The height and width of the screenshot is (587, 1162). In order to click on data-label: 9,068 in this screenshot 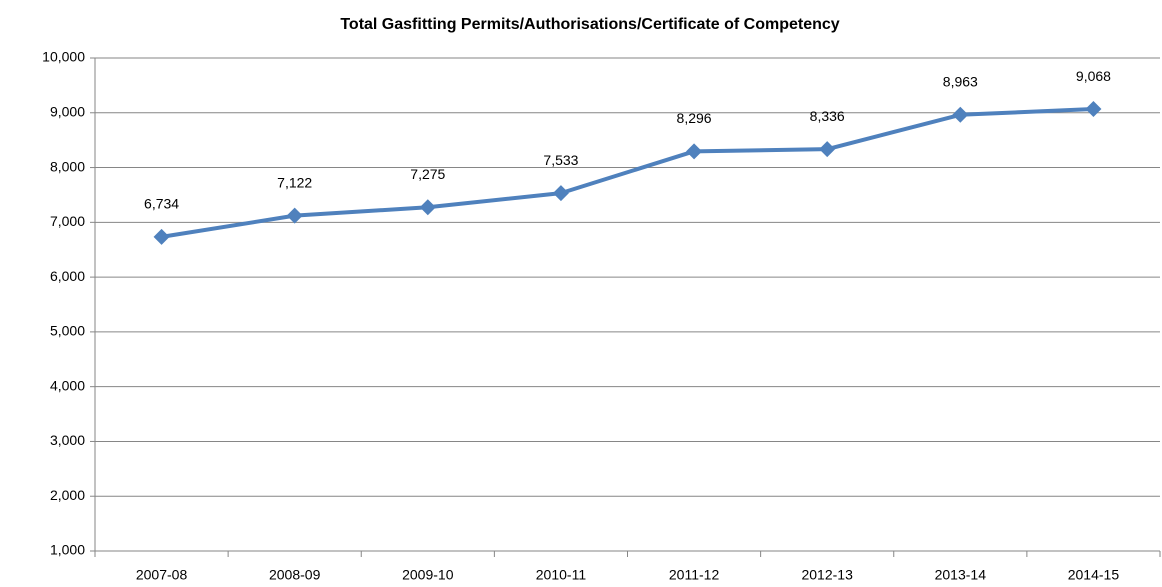, I will do `click(1093, 76)`.